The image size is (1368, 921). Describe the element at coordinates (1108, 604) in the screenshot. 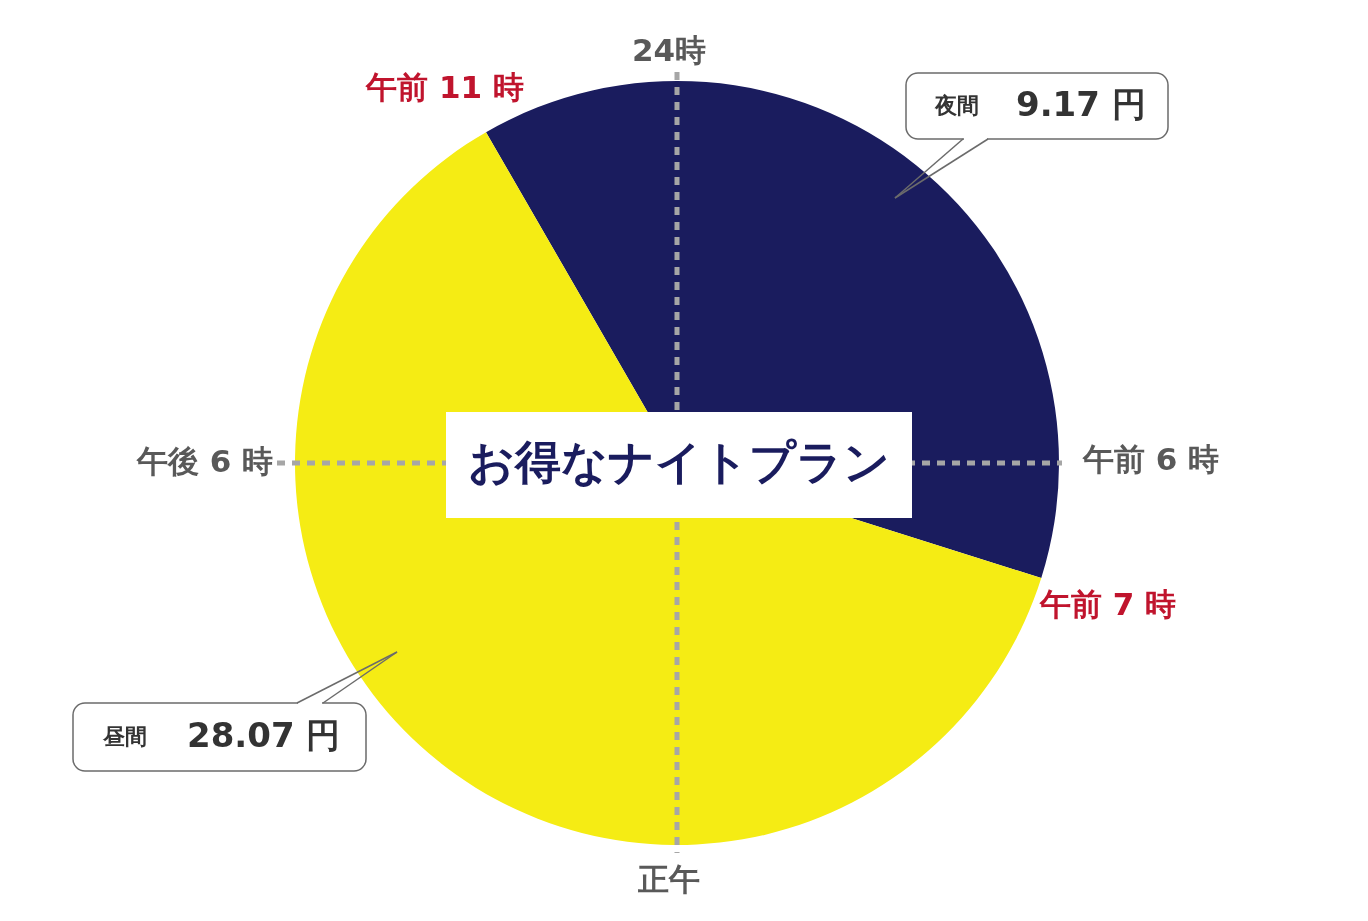

I see `text: 午前 7 時` at that location.